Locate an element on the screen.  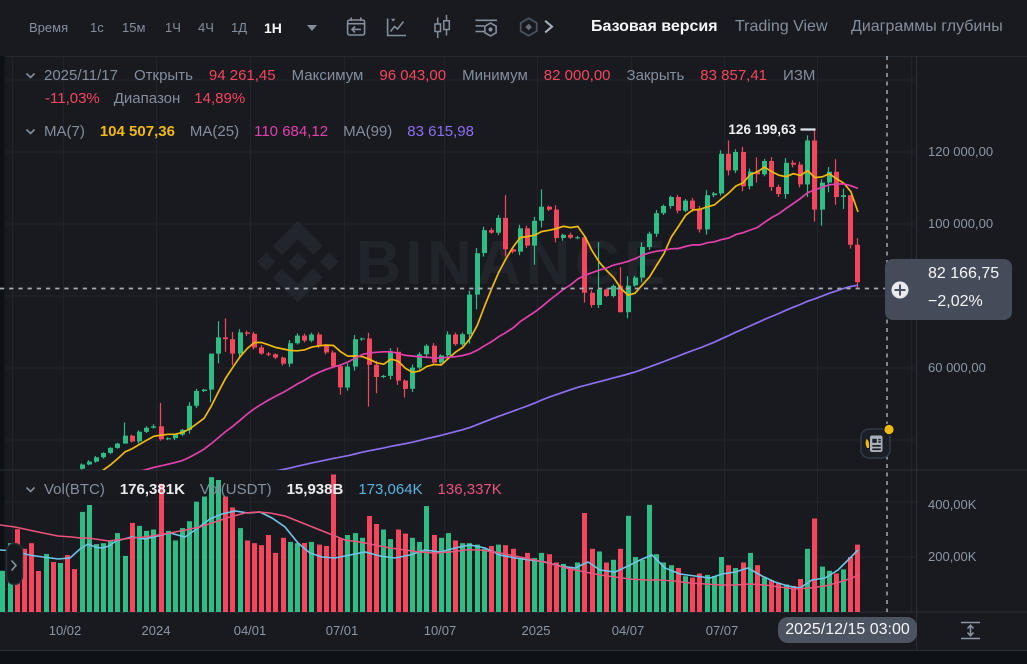
svg-text: 126 199,63 is located at coordinates (762, 129).